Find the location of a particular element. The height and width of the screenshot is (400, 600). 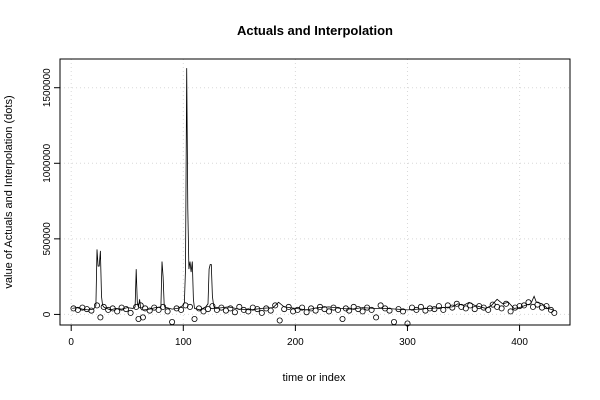

x-tick-label-3: 300 is located at coordinates (407, 342).